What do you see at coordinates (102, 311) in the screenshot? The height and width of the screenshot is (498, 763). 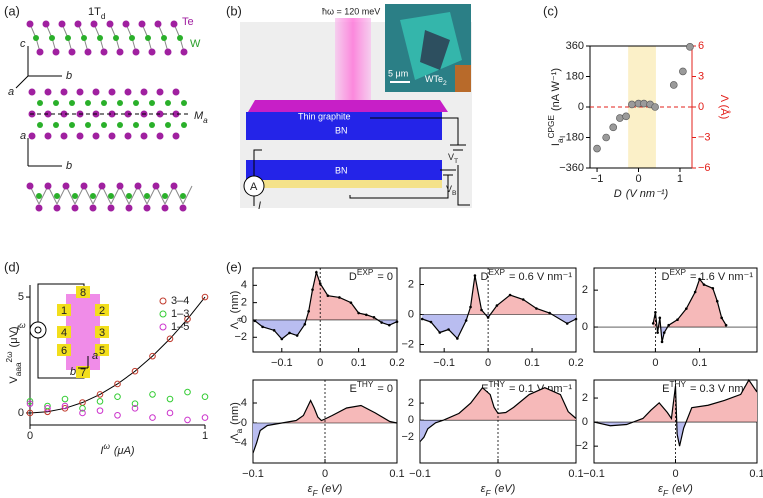 I see `pad-label: 2` at bounding box center [102, 311].